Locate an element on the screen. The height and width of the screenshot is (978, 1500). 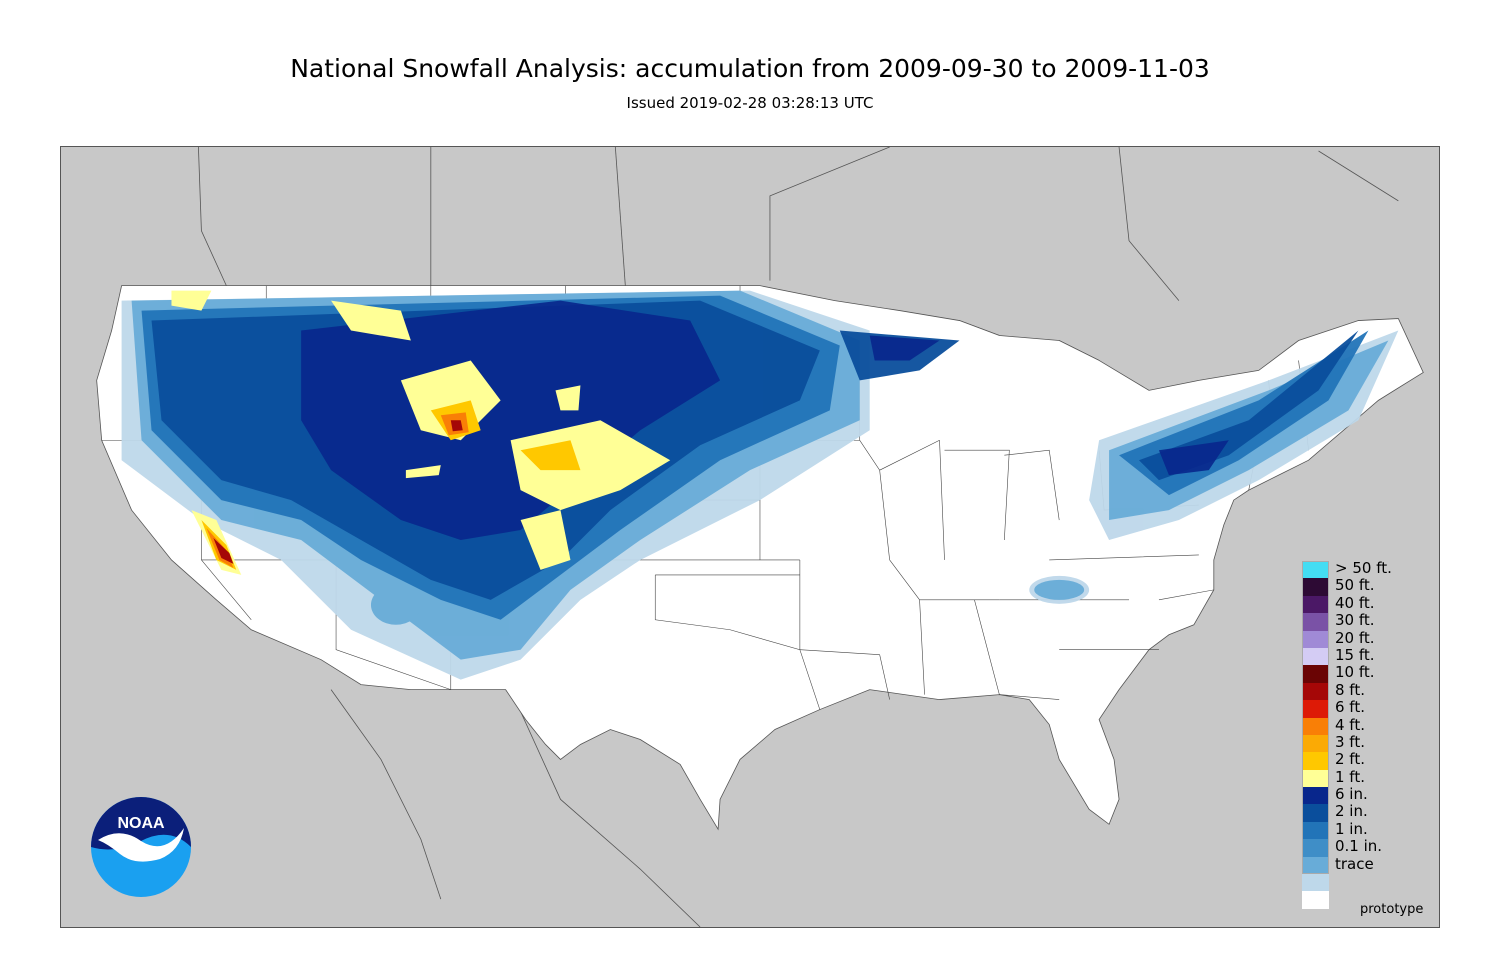
legend-label: 10 ft. is located at coordinates (1355, 672).